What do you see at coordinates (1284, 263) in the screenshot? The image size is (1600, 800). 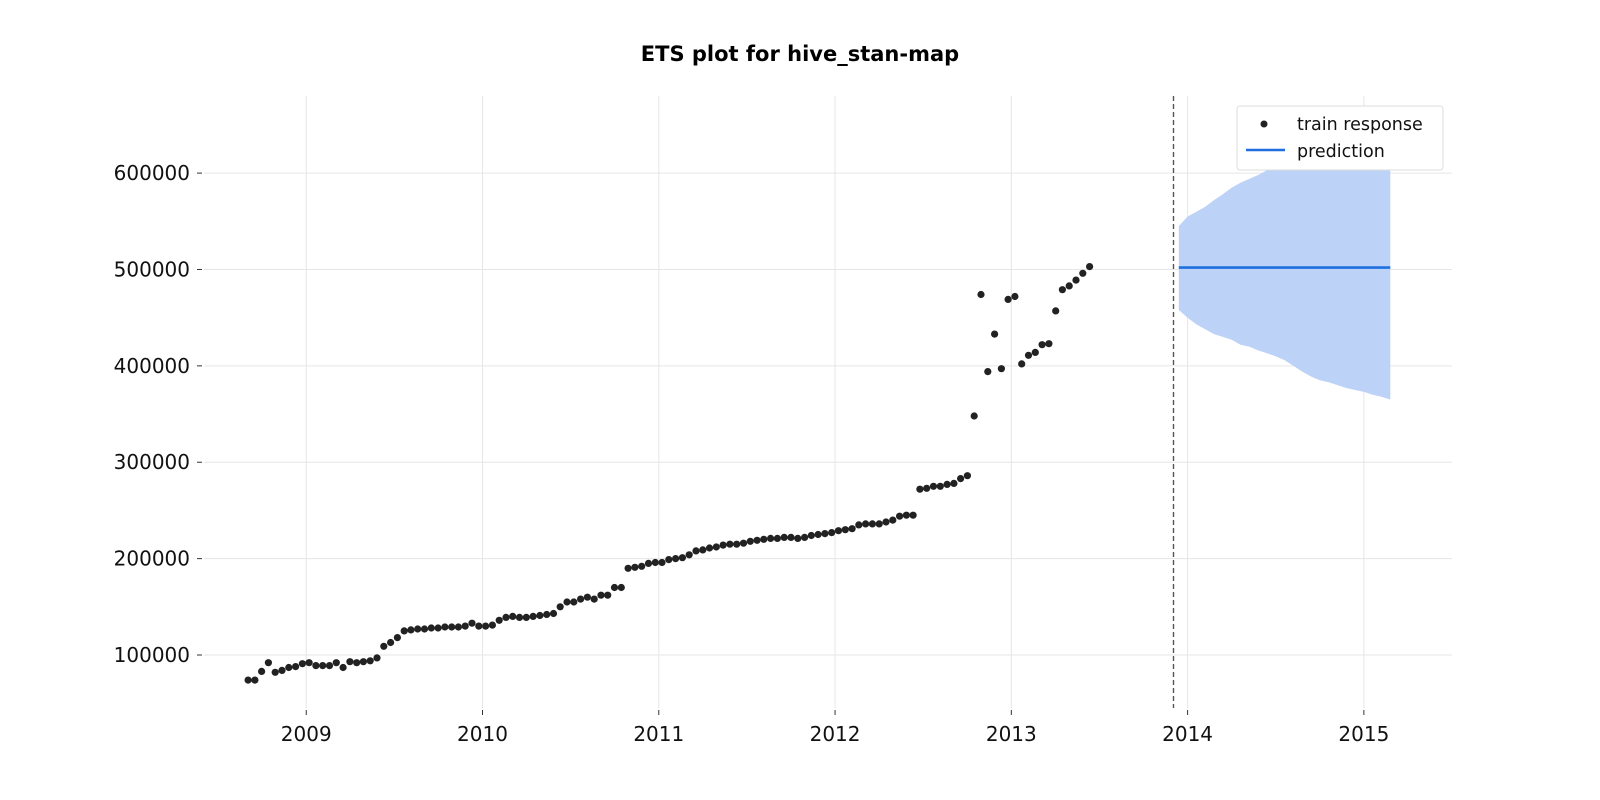 I see `prediction-interval-band` at bounding box center [1284, 263].